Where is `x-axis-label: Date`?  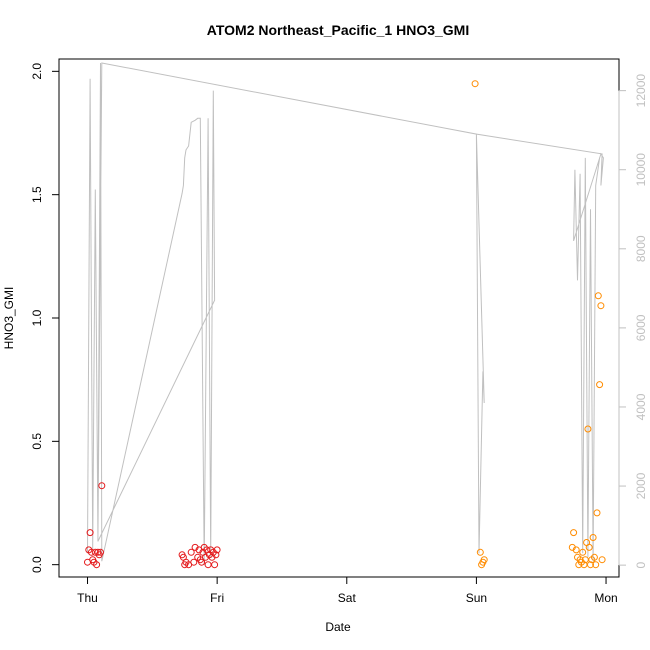 x-axis-label: Date is located at coordinates (338, 627).